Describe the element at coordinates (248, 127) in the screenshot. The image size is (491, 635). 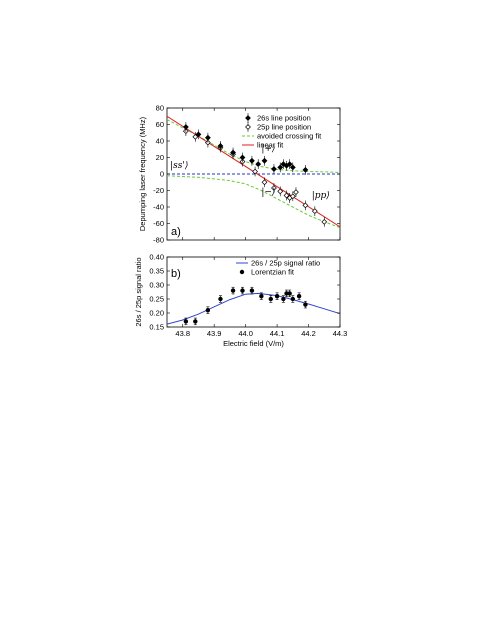
I see `legend-marker-25p` at that location.